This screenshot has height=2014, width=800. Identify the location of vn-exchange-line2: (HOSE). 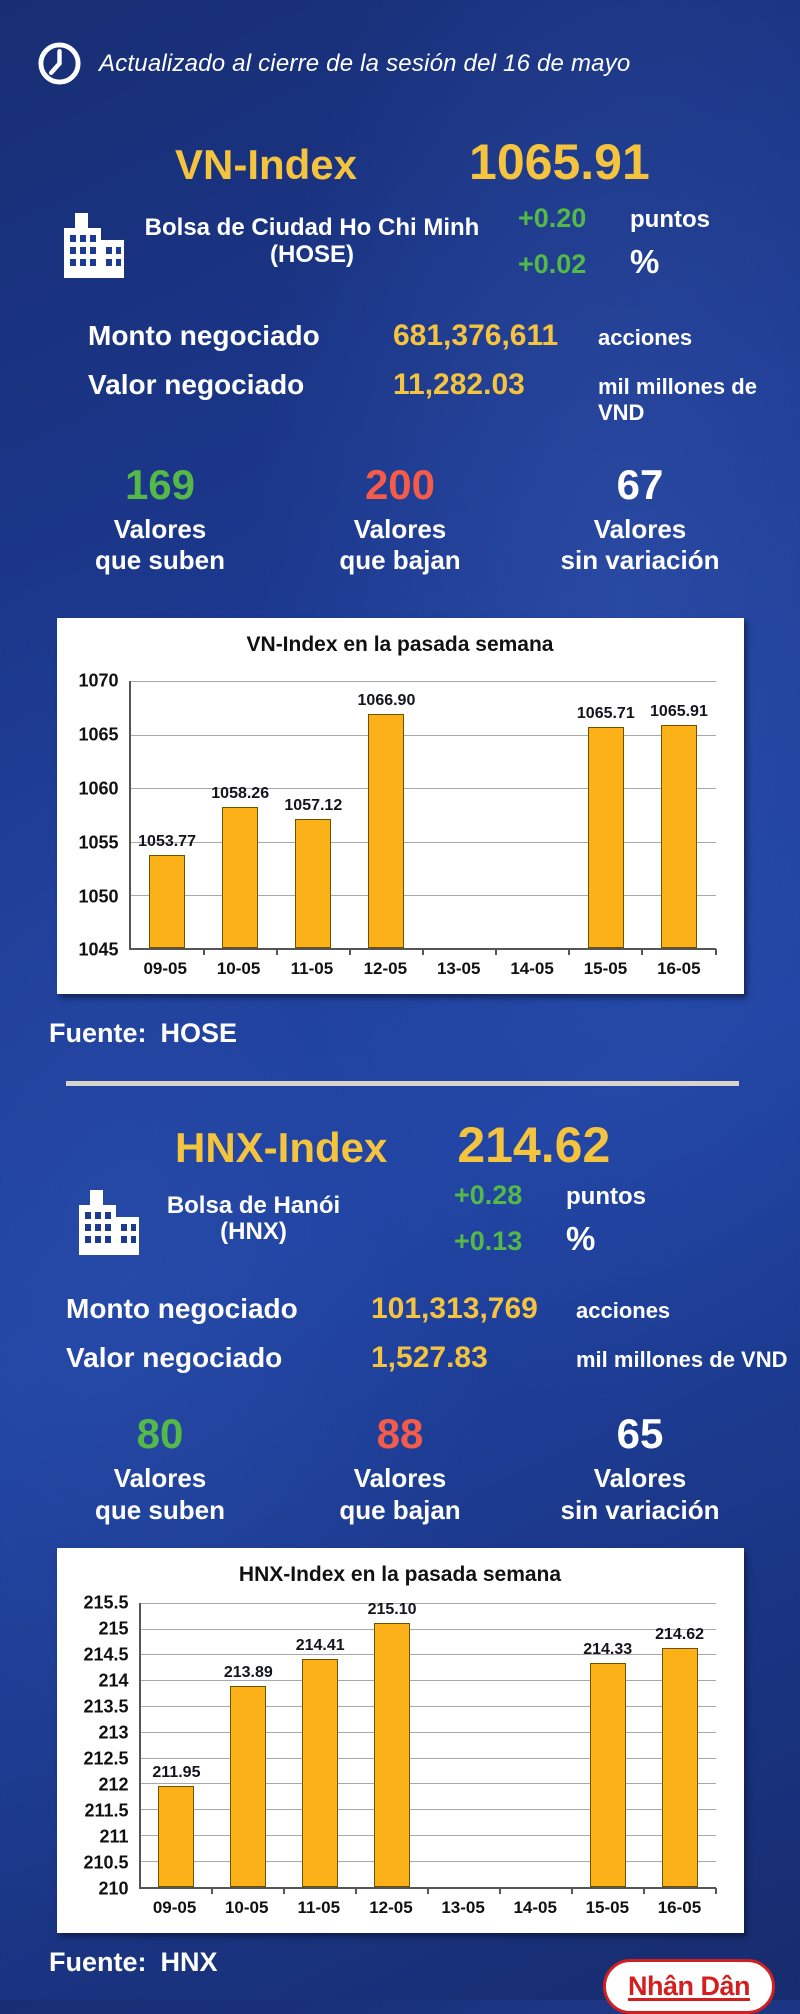
(312, 254).